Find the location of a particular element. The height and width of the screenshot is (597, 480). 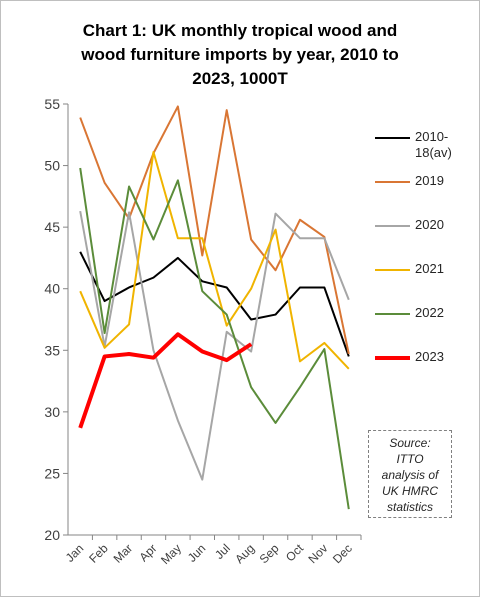

series-line is located at coordinates (165, 380).